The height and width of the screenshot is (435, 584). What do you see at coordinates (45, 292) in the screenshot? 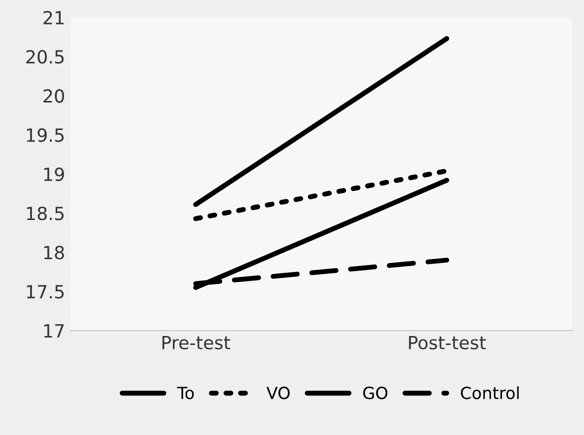
I see `y-tick-label: 17.5` at bounding box center [45, 292].